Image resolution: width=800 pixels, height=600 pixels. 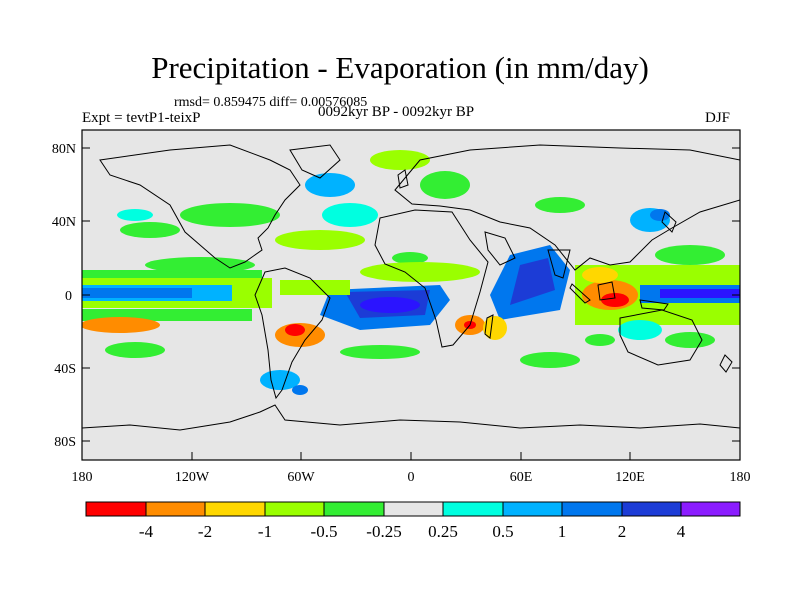 I want to click on madagascar-coast, so click(x=489, y=326).